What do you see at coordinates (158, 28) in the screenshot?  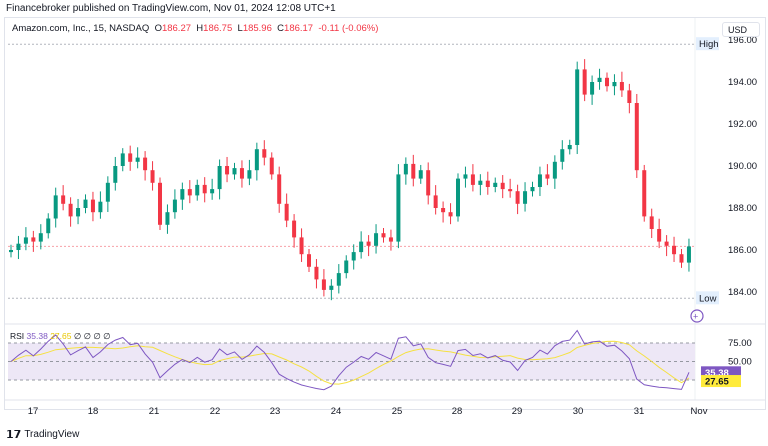 I see `open-label: O` at bounding box center [158, 28].